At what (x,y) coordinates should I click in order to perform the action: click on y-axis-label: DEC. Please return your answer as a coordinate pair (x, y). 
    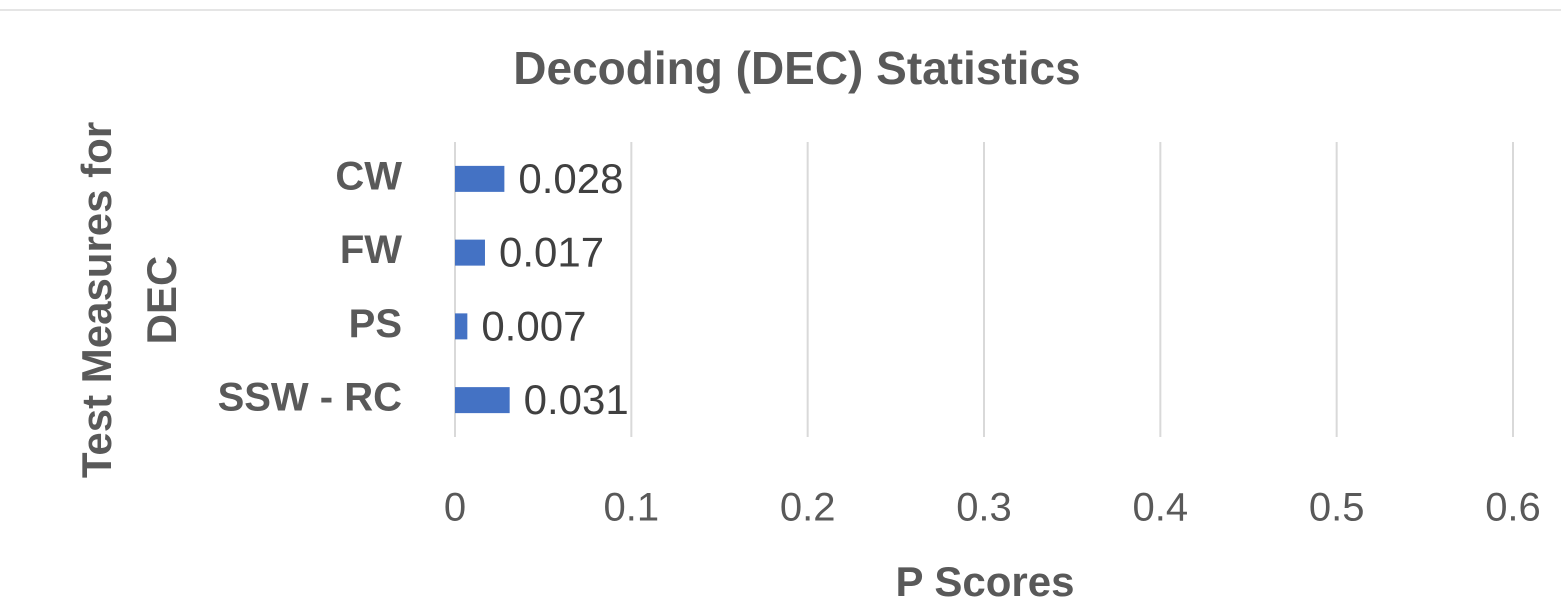
    Looking at the image, I should click on (161, 300).